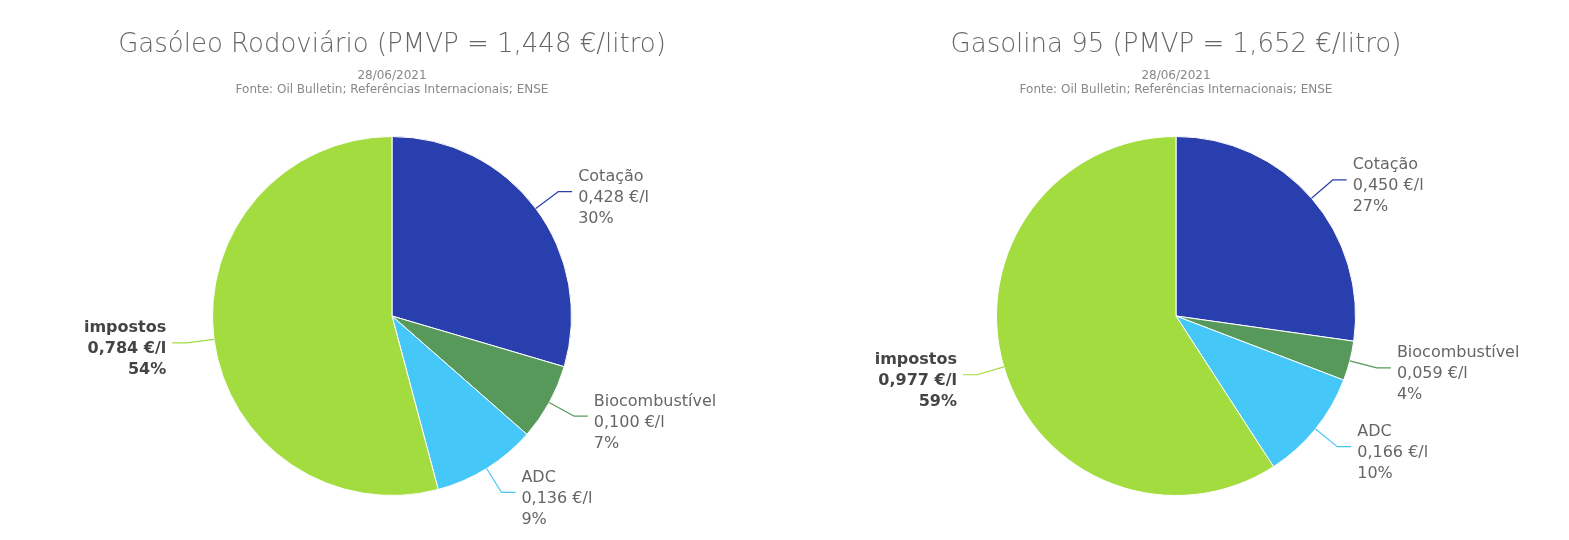 The image size is (1569, 540). I want to click on chart-title: Gasolina 95 (PMVP = 1,652 €/litro), so click(1176, 43).